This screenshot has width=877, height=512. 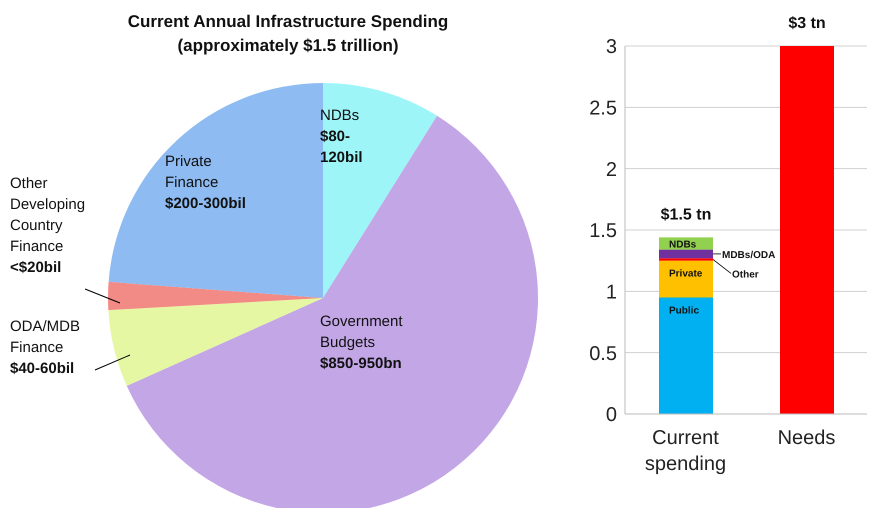 What do you see at coordinates (611, 47) in the screenshot?
I see `y-tick-label: 3` at bounding box center [611, 47].